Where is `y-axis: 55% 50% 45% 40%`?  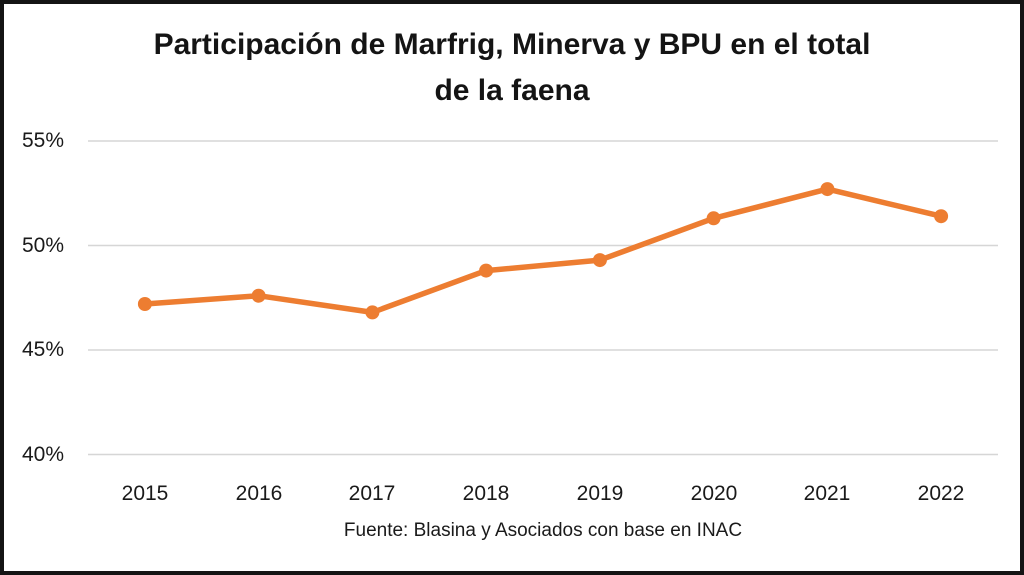
y-axis: 55% 50% 45% 40% is located at coordinates (35, 287).